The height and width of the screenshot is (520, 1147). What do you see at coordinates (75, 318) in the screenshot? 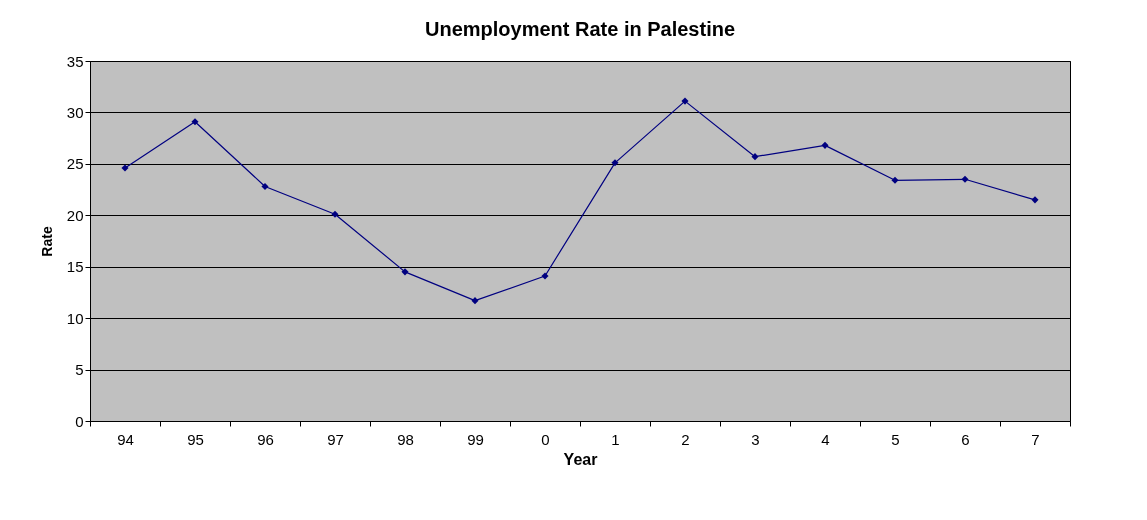
I see `y-tick-label: 10` at bounding box center [75, 318].